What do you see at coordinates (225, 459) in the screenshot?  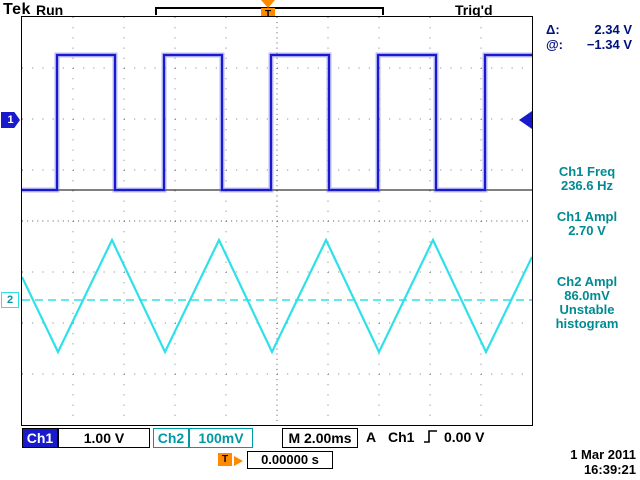 I see `footer-trigger-marker: T` at bounding box center [225, 459].